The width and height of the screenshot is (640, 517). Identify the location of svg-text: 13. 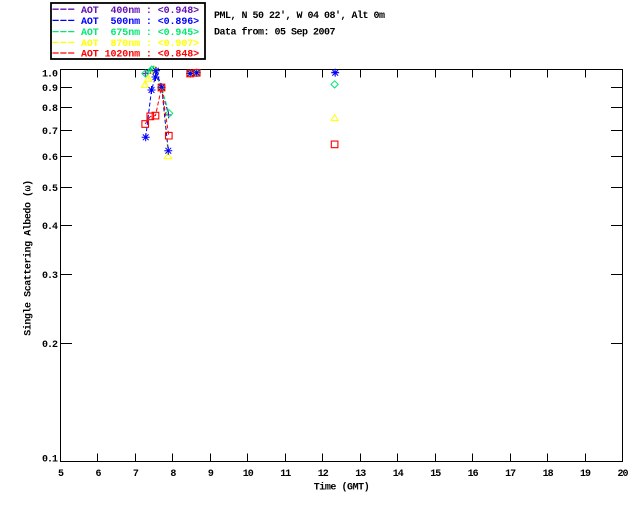
(360, 474).